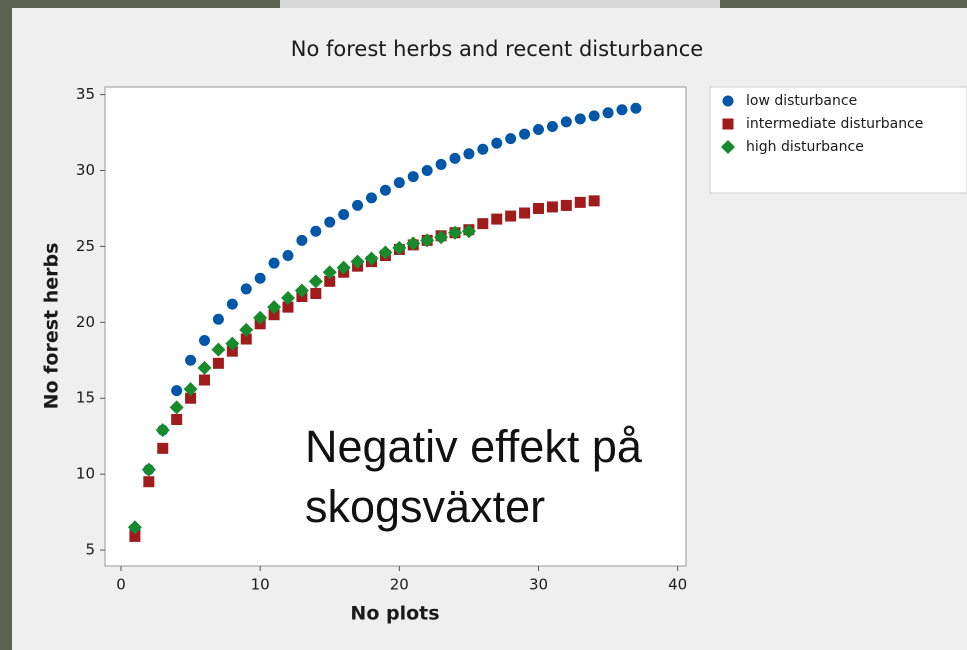 The width and height of the screenshot is (967, 650). What do you see at coordinates (85, 398) in the screenshot?
I see `y-tick-label: 15` at bounding box center [85, 398].